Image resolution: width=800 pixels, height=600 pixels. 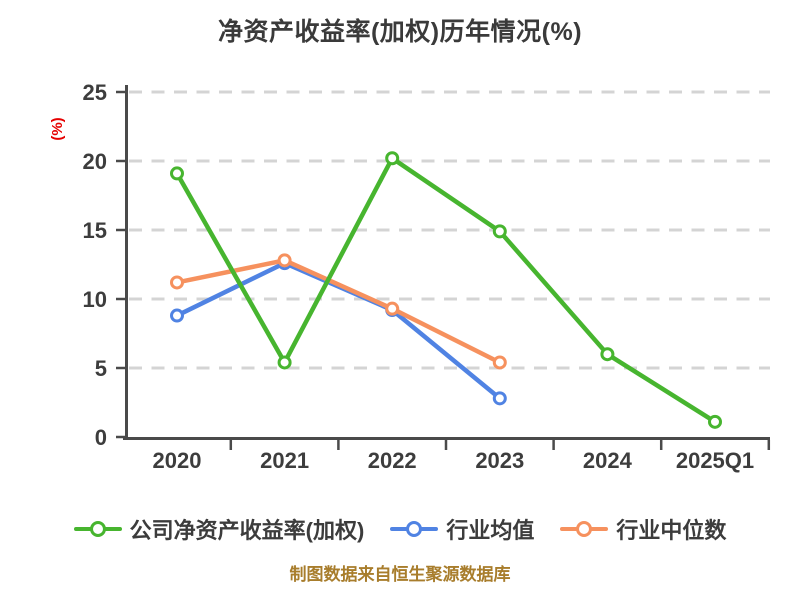 What do you see at coordinates (284, 460) in the screenshot?
I see `x-tick-label: 2021` at bounding box center [284, 460].